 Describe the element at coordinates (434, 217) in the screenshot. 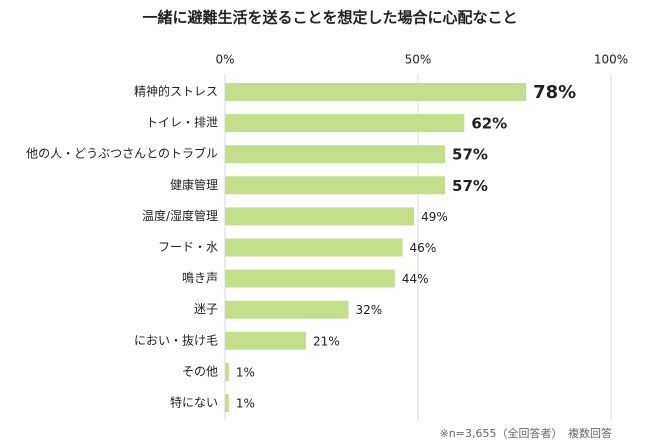

I see `value-label: 49%` at that location.